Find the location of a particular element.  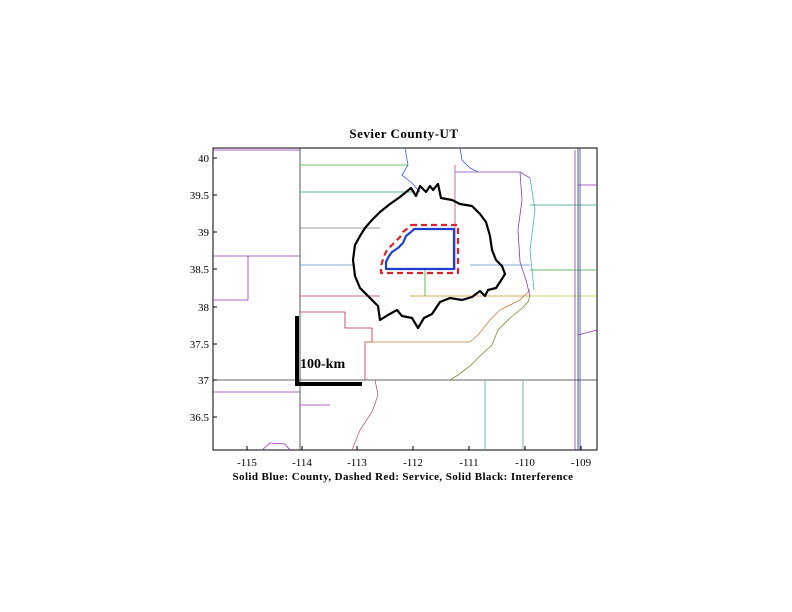

x-axis: -115 -114 -113 -112 -111 -110 -109 is located at coordinates (414, 457).